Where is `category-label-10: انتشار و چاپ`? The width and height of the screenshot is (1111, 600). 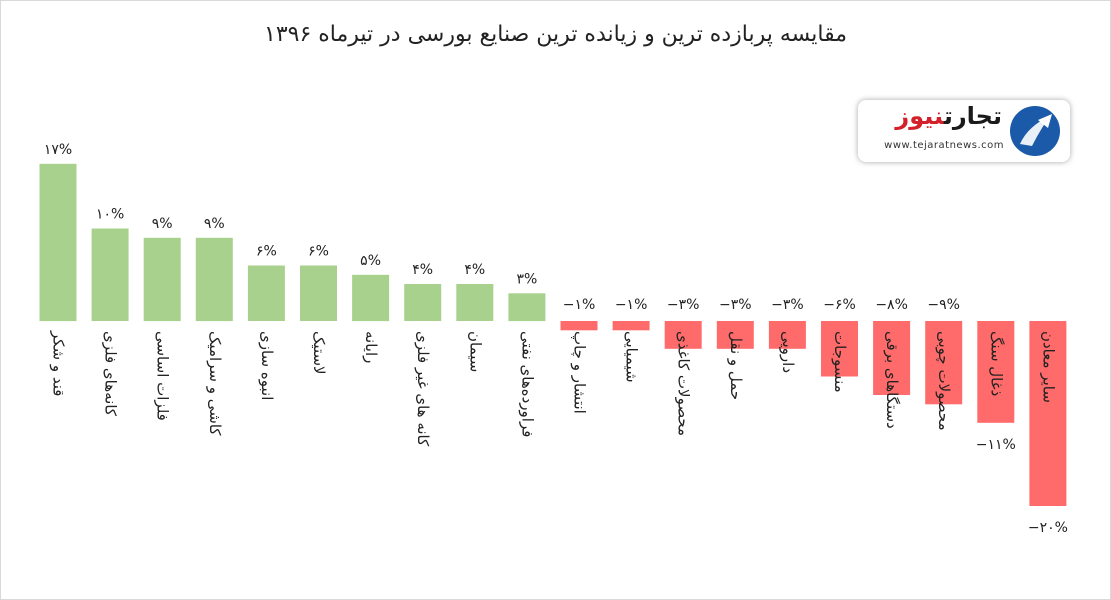 category-label-10: انتشار و چاپ is located at coordinates (580, 372).